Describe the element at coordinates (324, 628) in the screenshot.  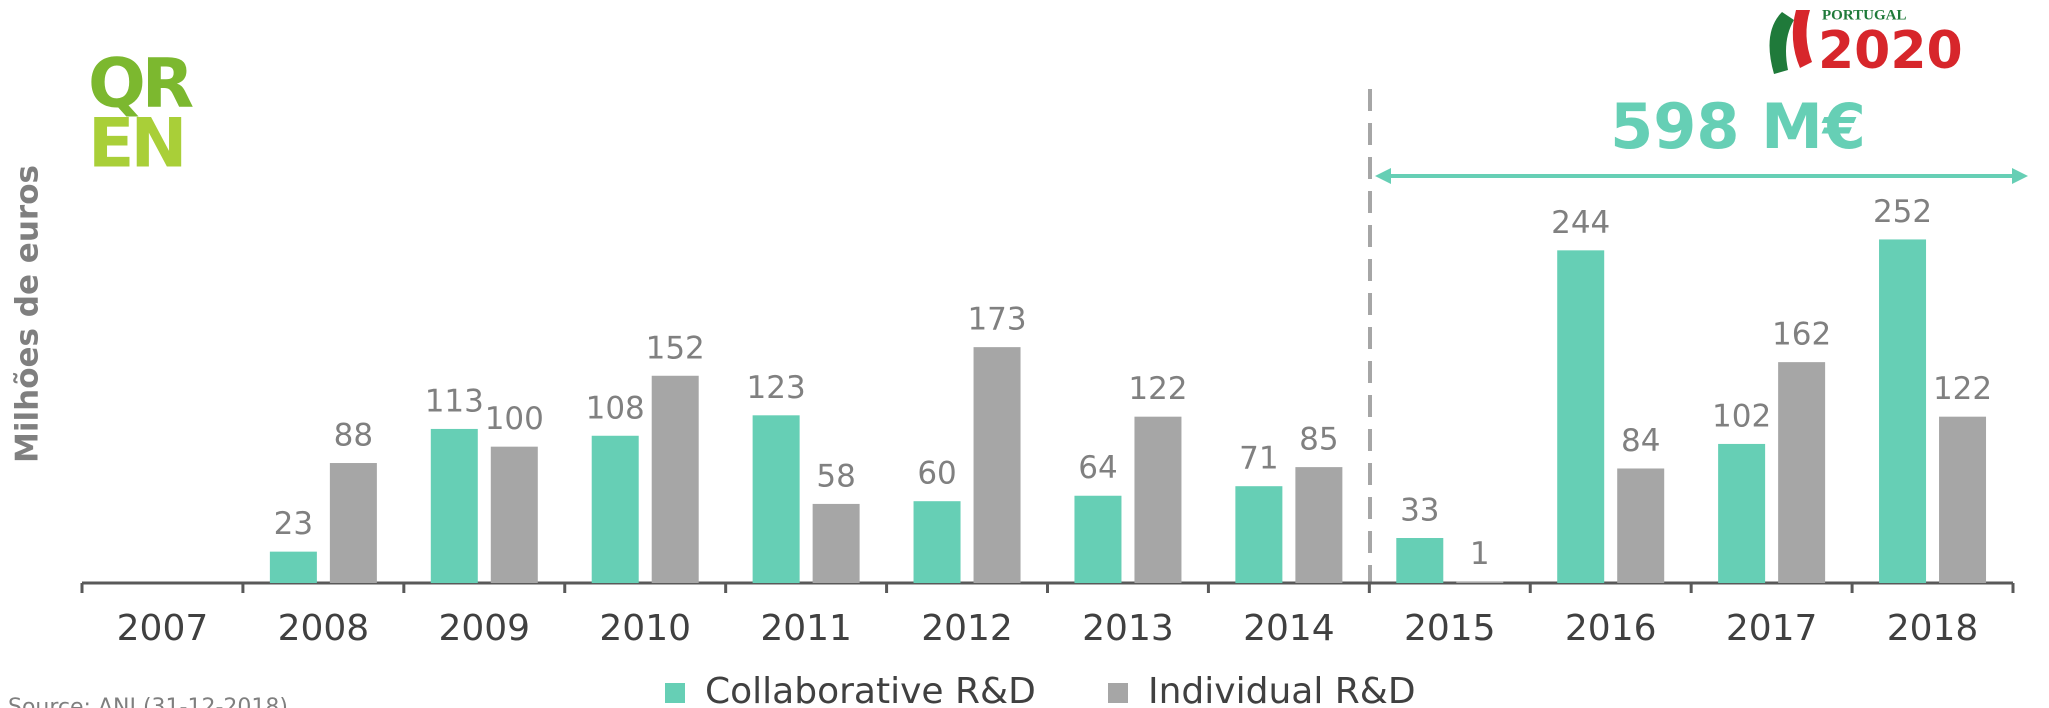
I see `x-tick-label: 2008` at that location.